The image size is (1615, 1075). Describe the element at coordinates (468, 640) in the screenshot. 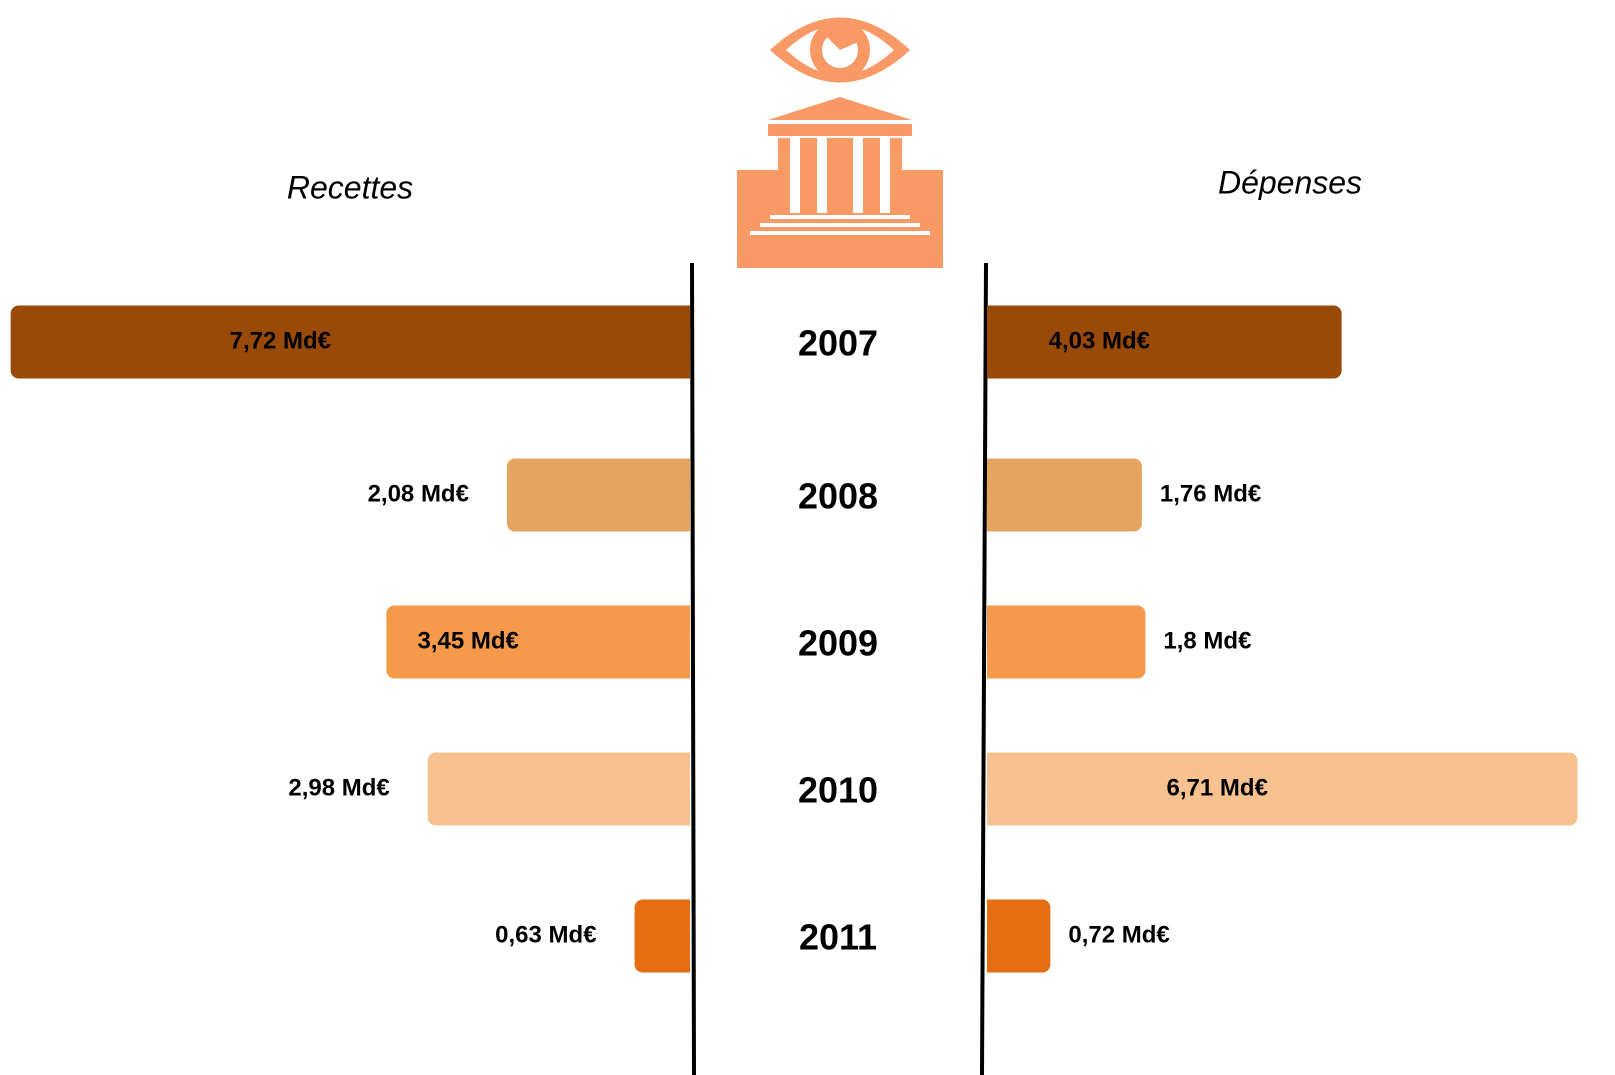

I see `value-label: 3,45 Md€` at that location.